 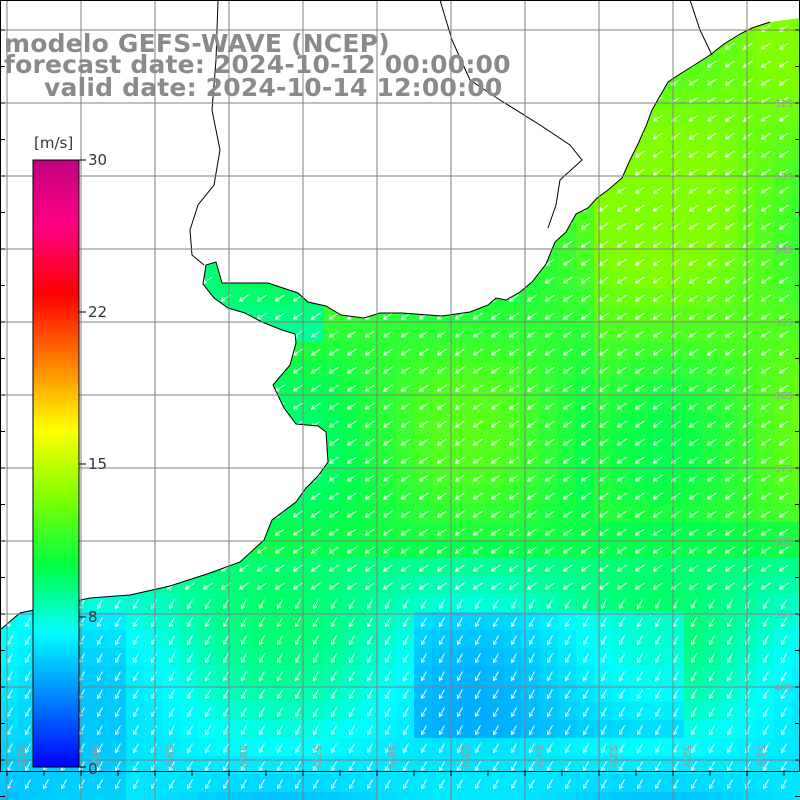 What do you see at coordinates (783, 469) in the screenshot?
I see `latitude-label: 37S` at bounding box center [783, 469].